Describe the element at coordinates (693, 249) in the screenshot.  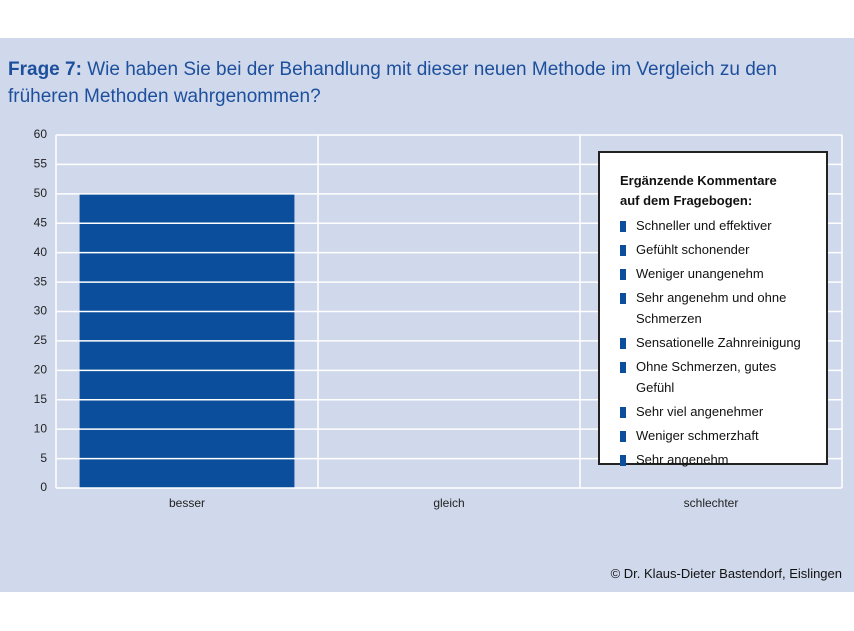
I see `comment-text: Gefühlt schonender` at that location.